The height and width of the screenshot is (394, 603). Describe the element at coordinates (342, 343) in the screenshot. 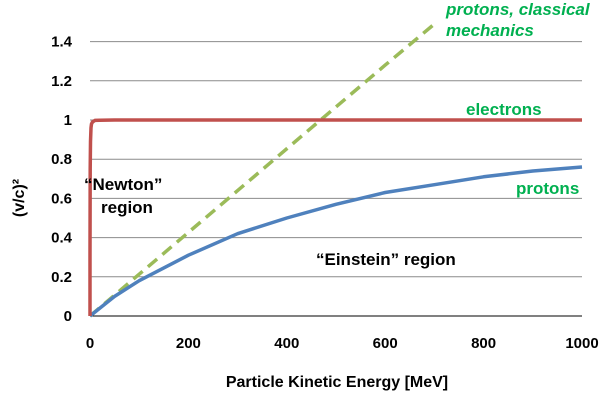

I see `x-tick-labels: 0 200 400 600 800 1000` at that location.